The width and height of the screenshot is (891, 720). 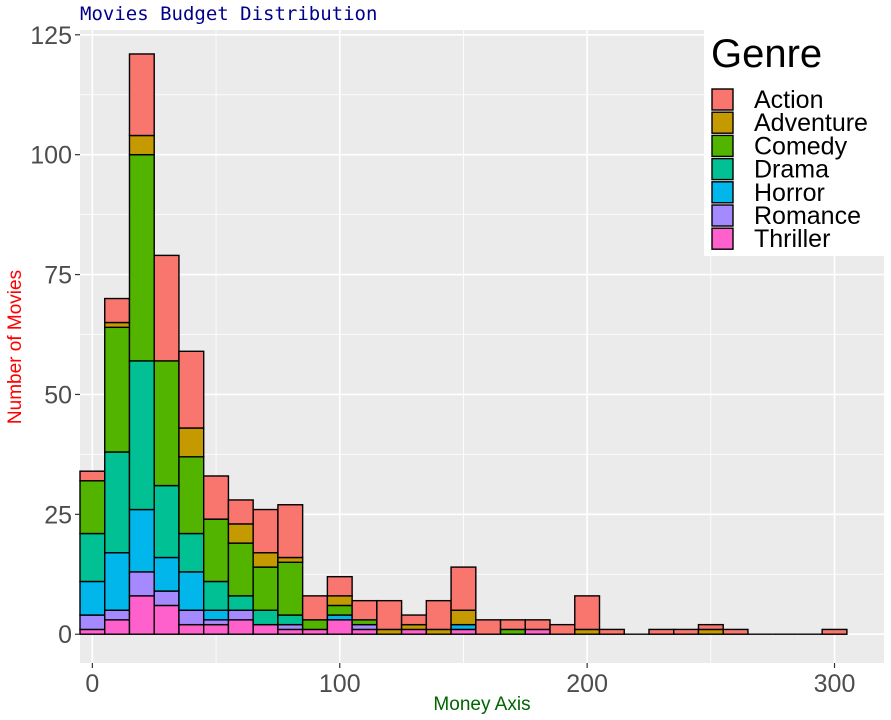 What do you see at coordinates (722, 146) in the screenshot?
I see `legend-key-comedy` at bounding box center [722, 146].